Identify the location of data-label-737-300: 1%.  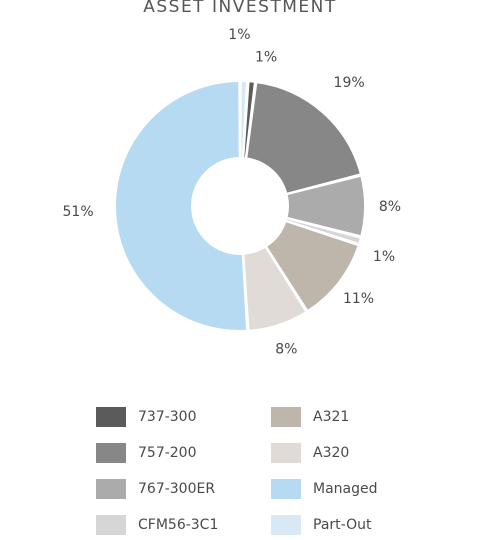
(266, 58).